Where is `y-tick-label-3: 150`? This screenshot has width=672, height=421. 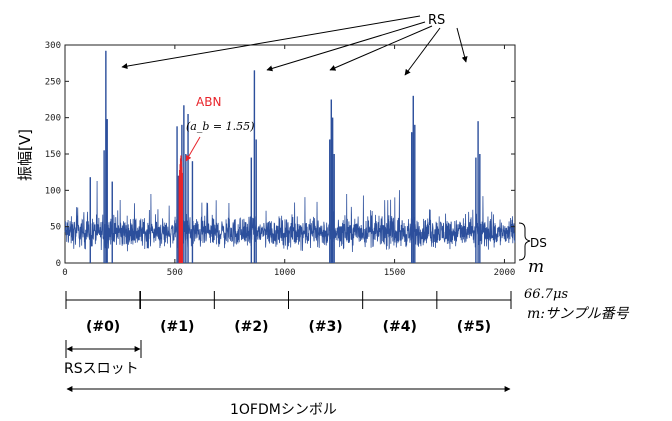
y-tick-label-3: 150 is located at coordinates (53, 155).